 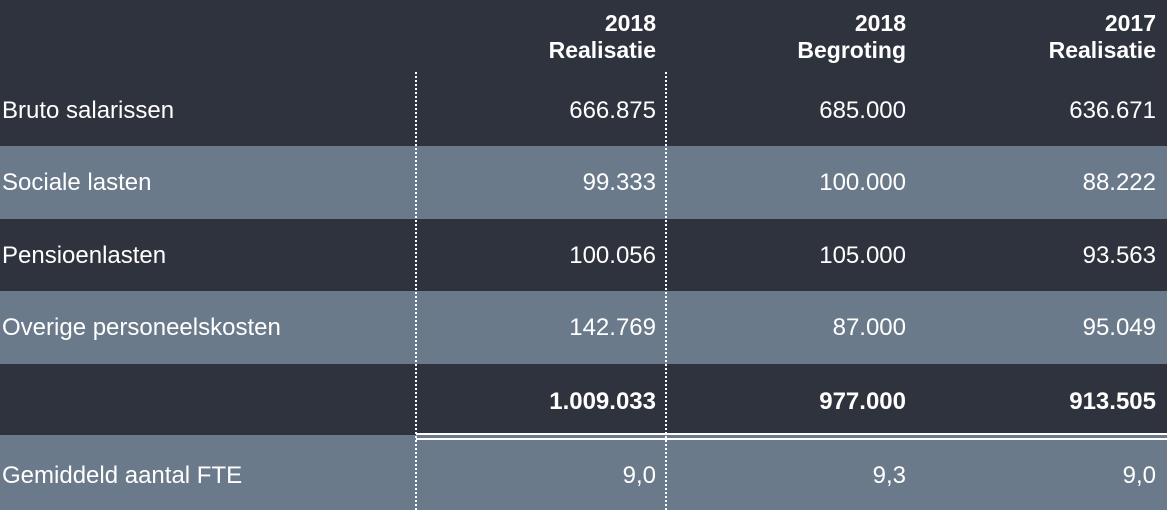 What do you see at coordinates (862, 110) in the screenshot?
I see `row-value: 685.000` at bounding box center [862, 110].